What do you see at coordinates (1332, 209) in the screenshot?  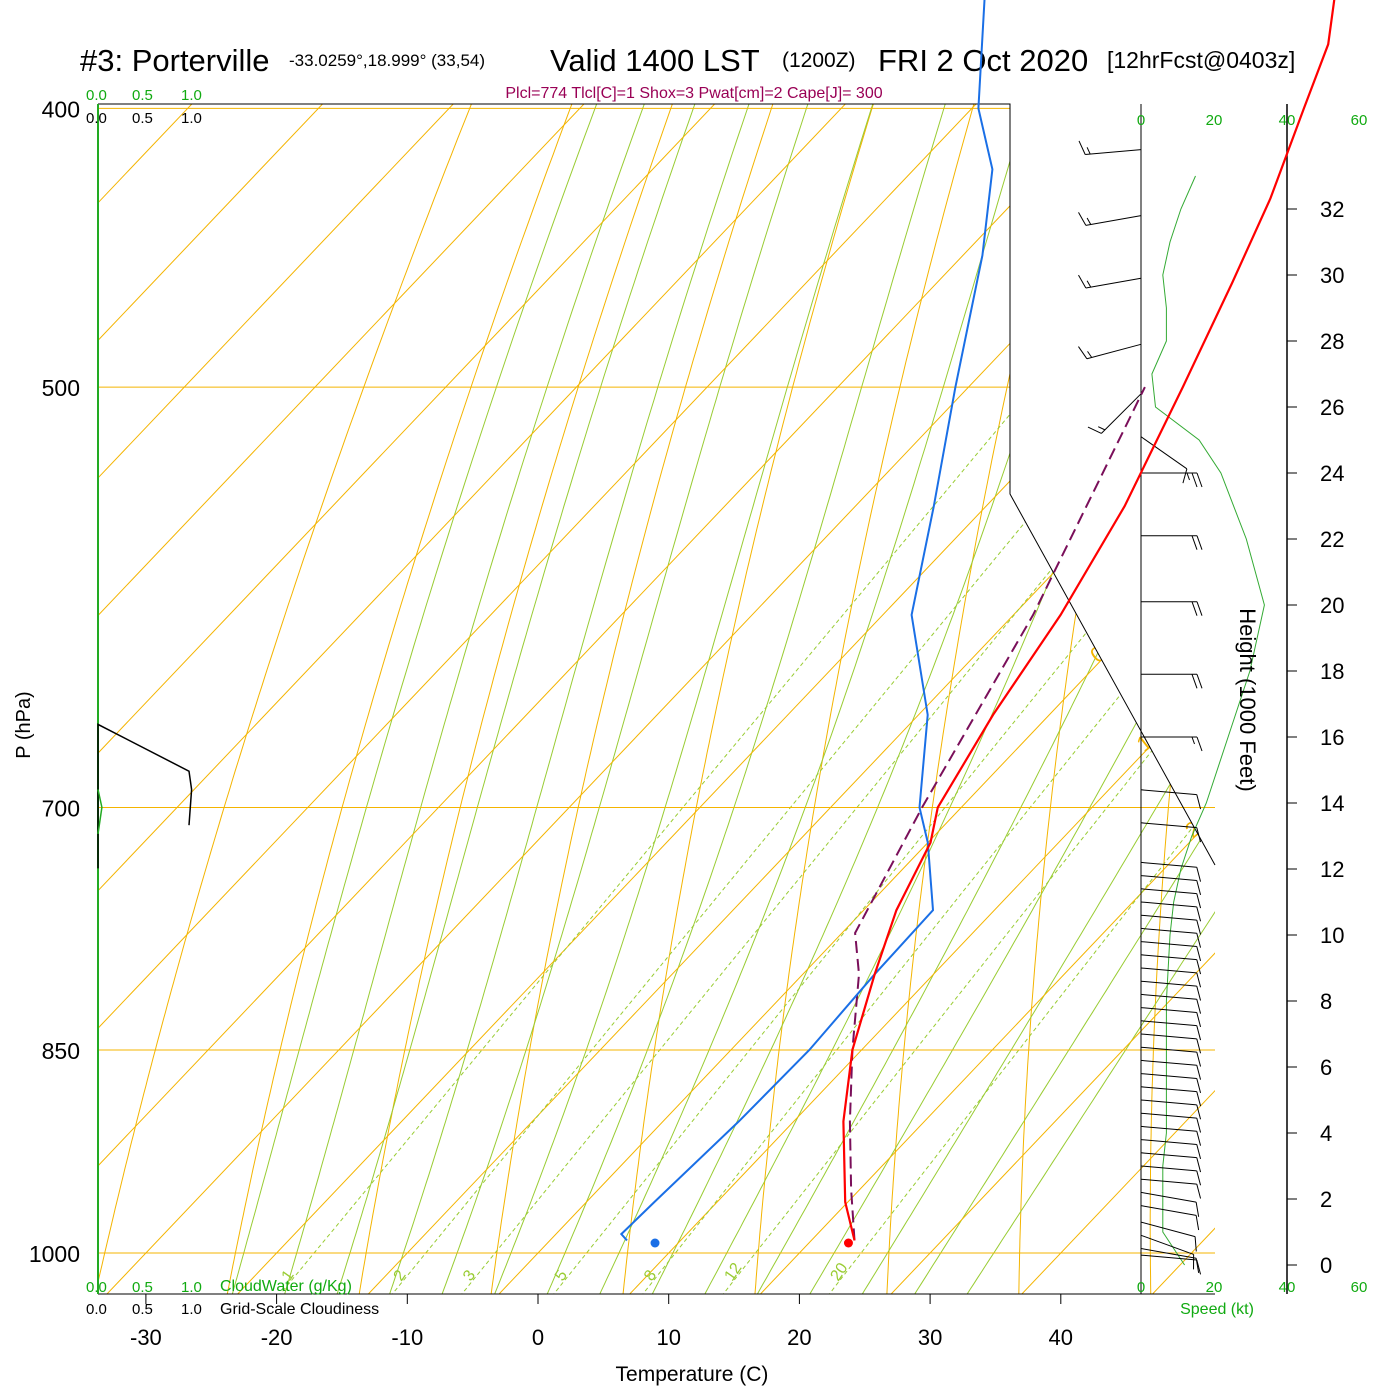 I see `height-tick-label: 32` at bounding box center [1332, 209].